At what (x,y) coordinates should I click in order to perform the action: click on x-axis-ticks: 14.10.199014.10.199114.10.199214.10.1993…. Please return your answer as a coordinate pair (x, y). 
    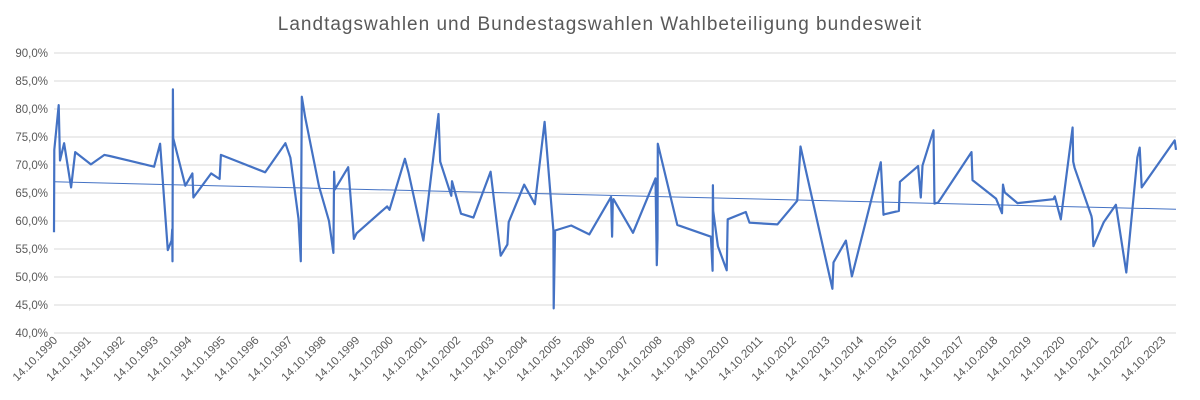
    Looking at the image, I should click on (589, 359).